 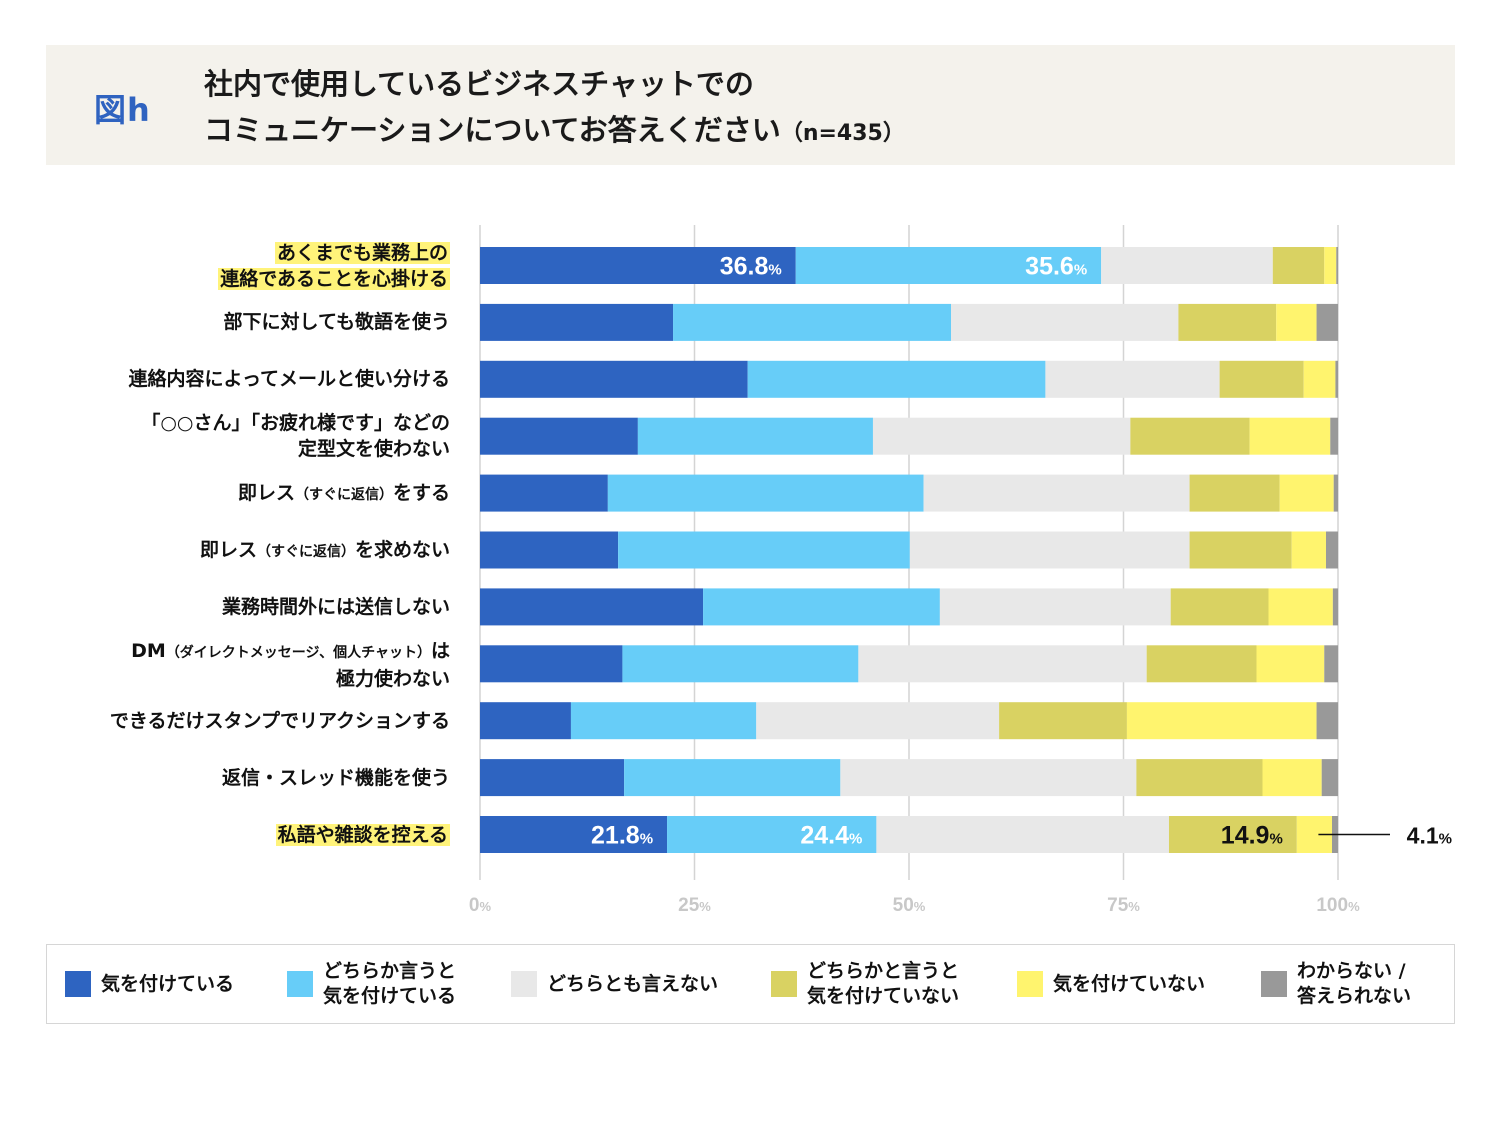 I want to click on category-label: できるだけスタンプでリアクションする, so click(x=280, y=721).